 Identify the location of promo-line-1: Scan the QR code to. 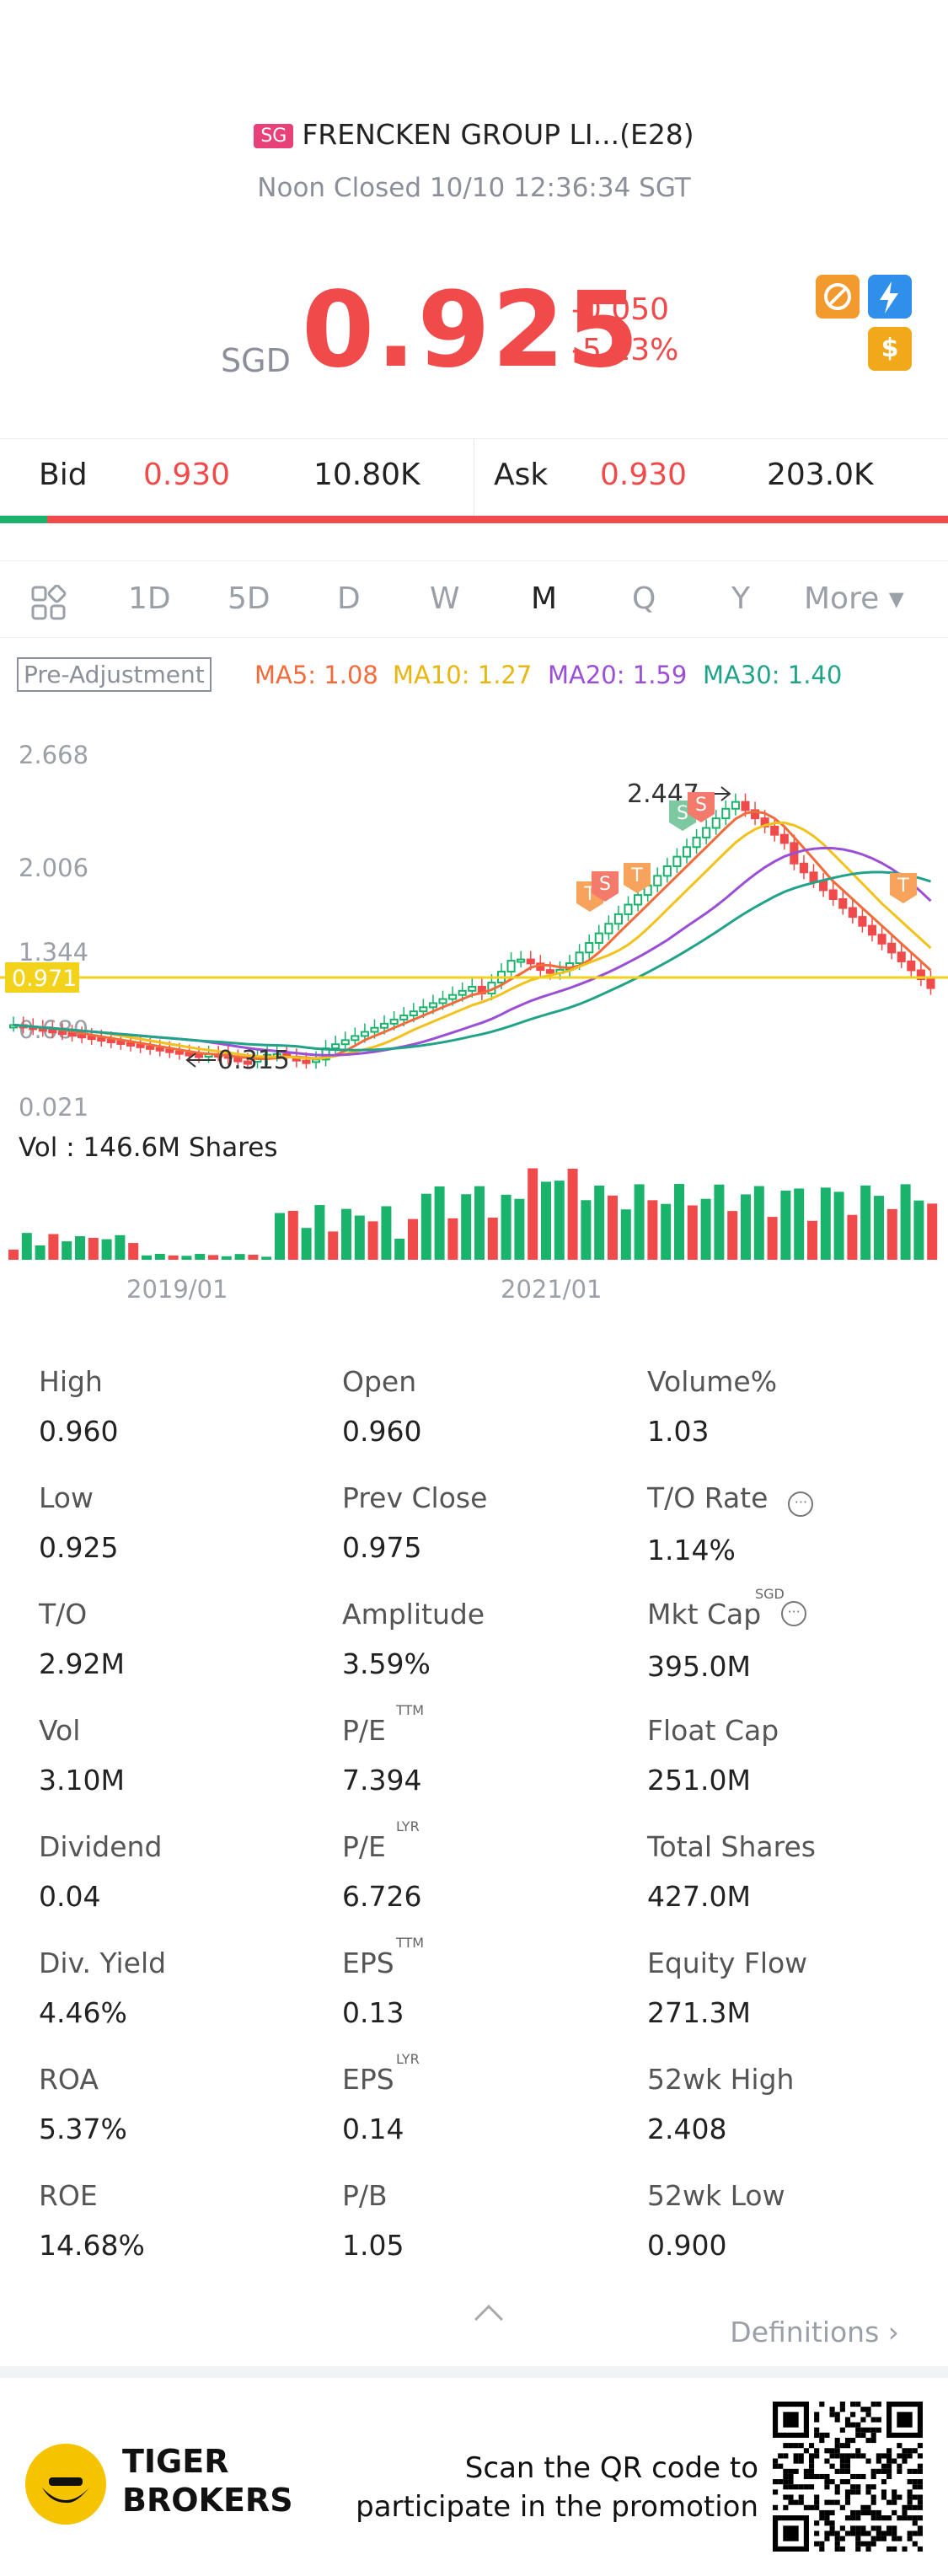
(611, 2468).